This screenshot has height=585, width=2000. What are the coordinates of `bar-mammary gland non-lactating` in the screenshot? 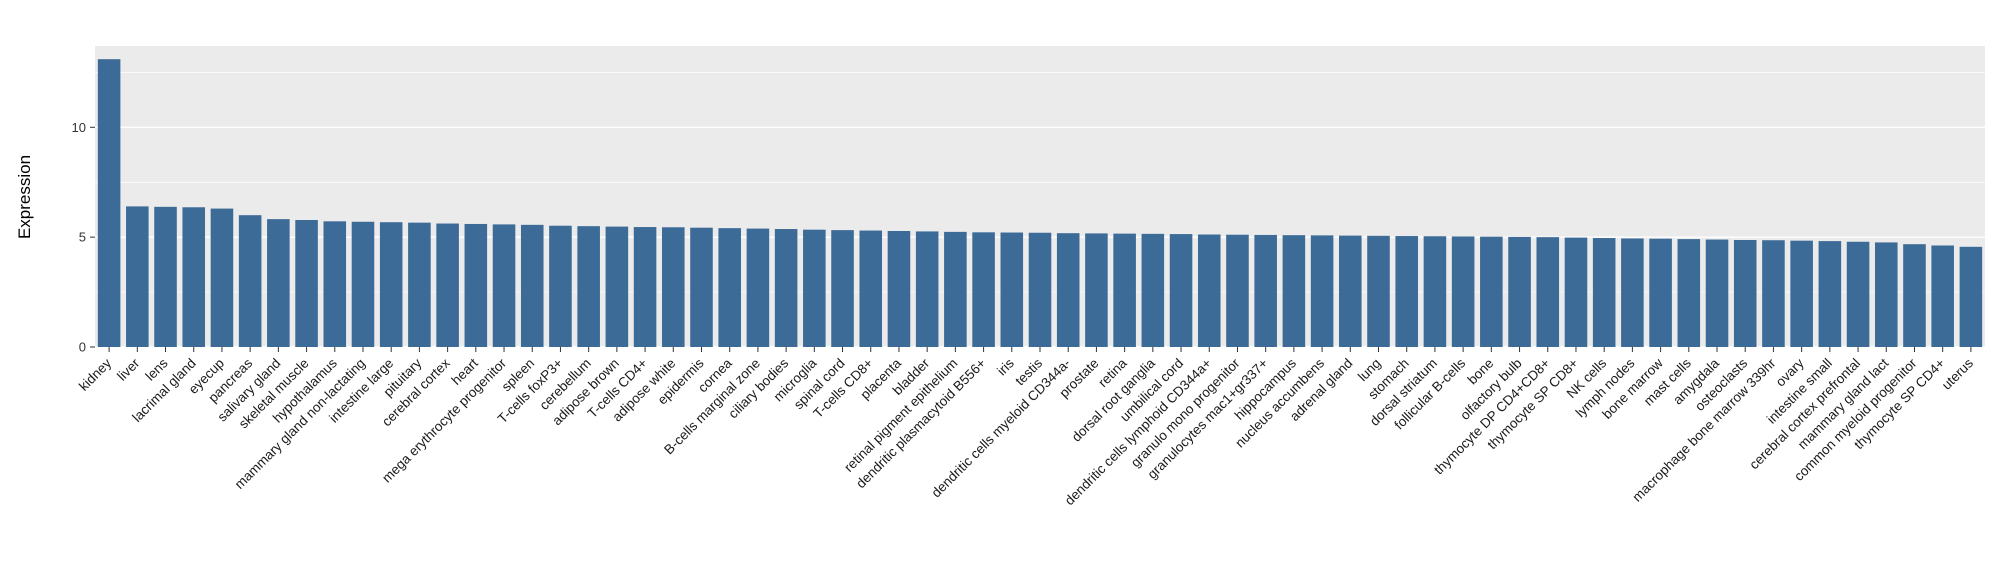 It's located at (363, 284).